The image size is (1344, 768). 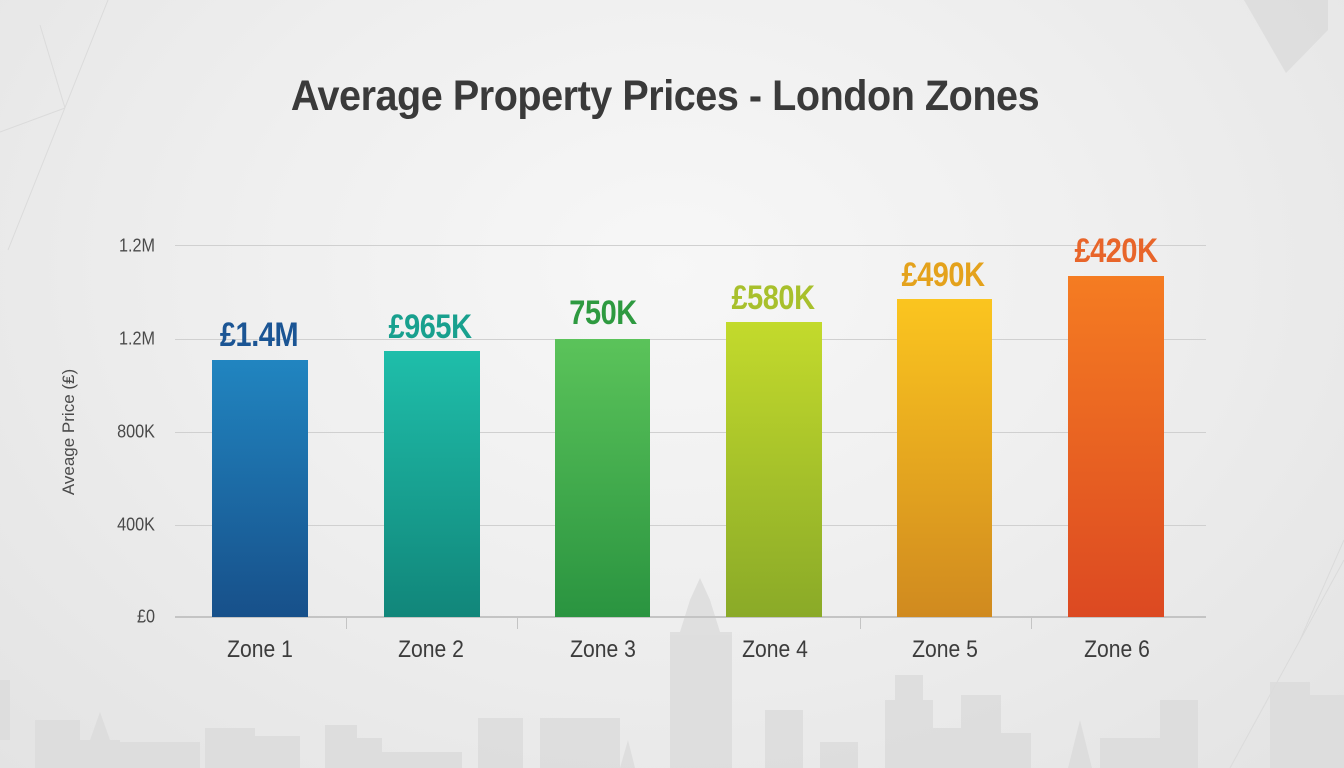 What do you see at coordinates (260, 649) in the screenshot?
I see `x-tick-label: Zone 1` at bounding box center [260, 649].